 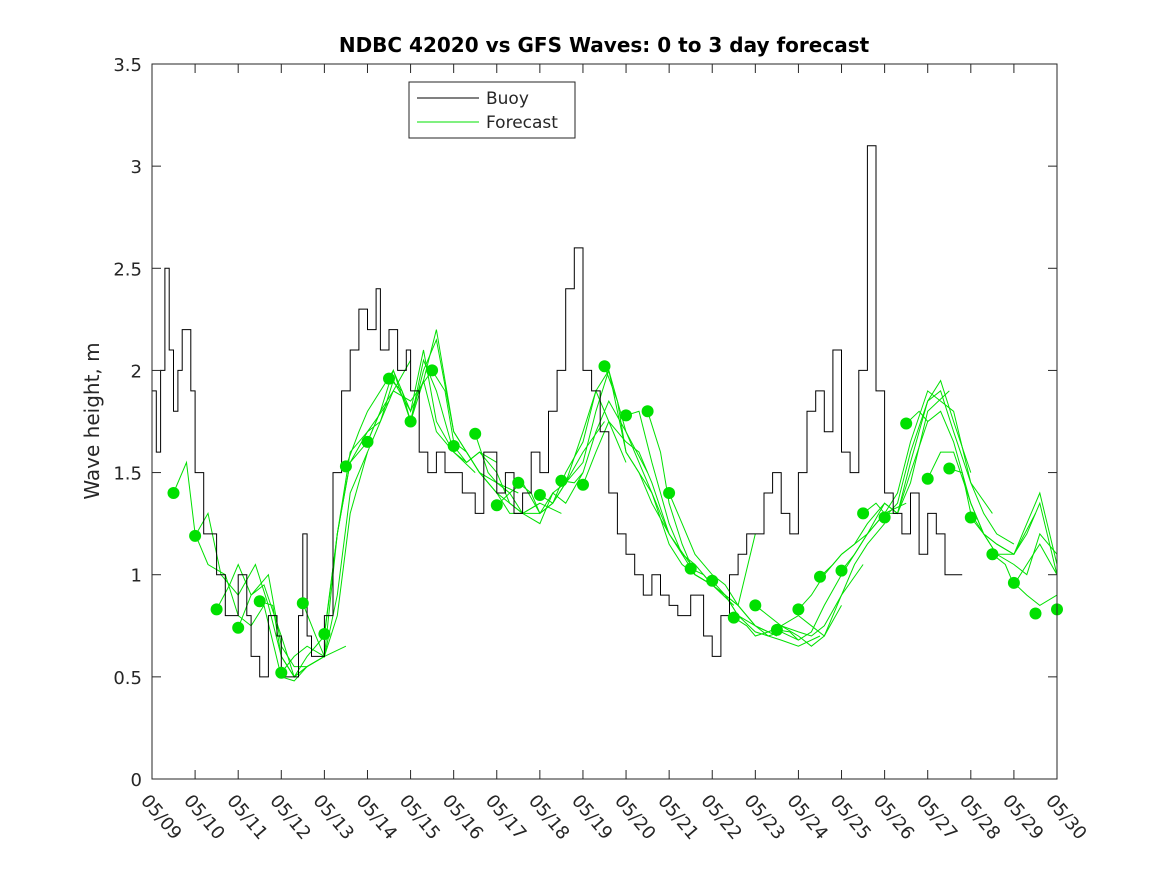 What do you see at coordinates (522, 123) in the screenshot?
I see `legend-forecast-label: Forecast` at bounding box center [522, 123].